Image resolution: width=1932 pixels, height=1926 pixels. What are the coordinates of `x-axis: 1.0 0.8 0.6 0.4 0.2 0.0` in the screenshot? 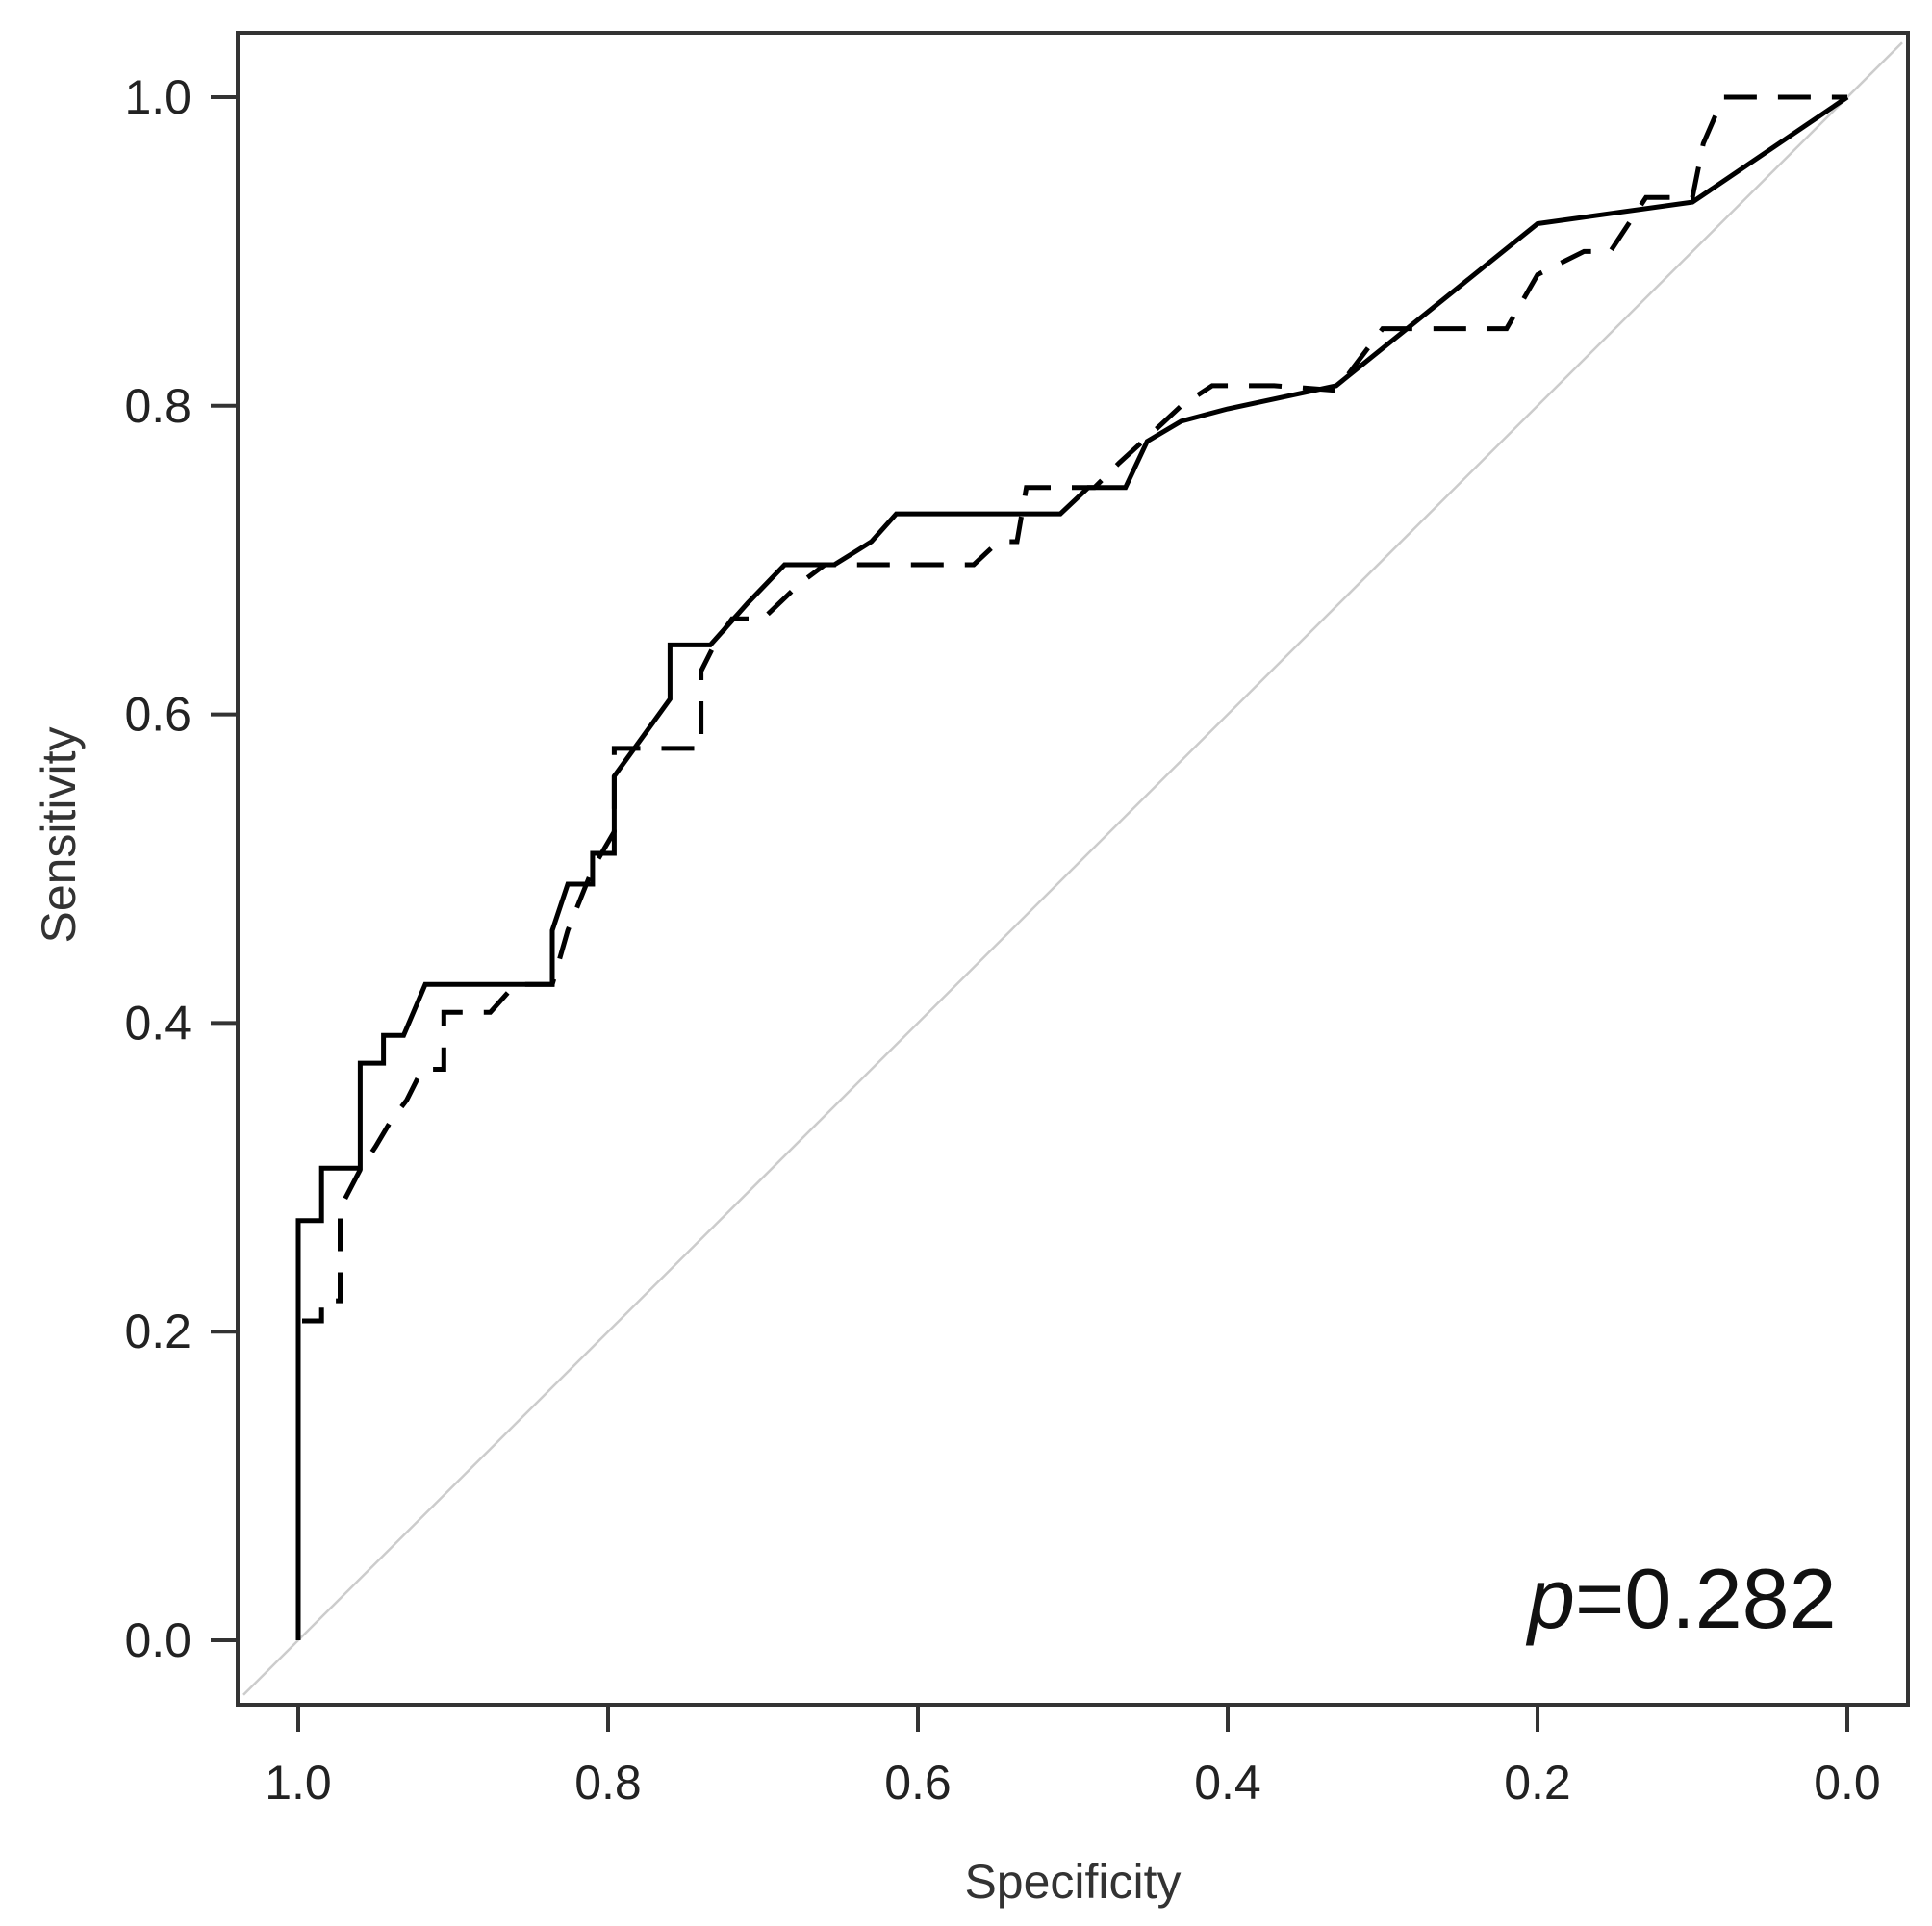 It's located at (1073, 1757).